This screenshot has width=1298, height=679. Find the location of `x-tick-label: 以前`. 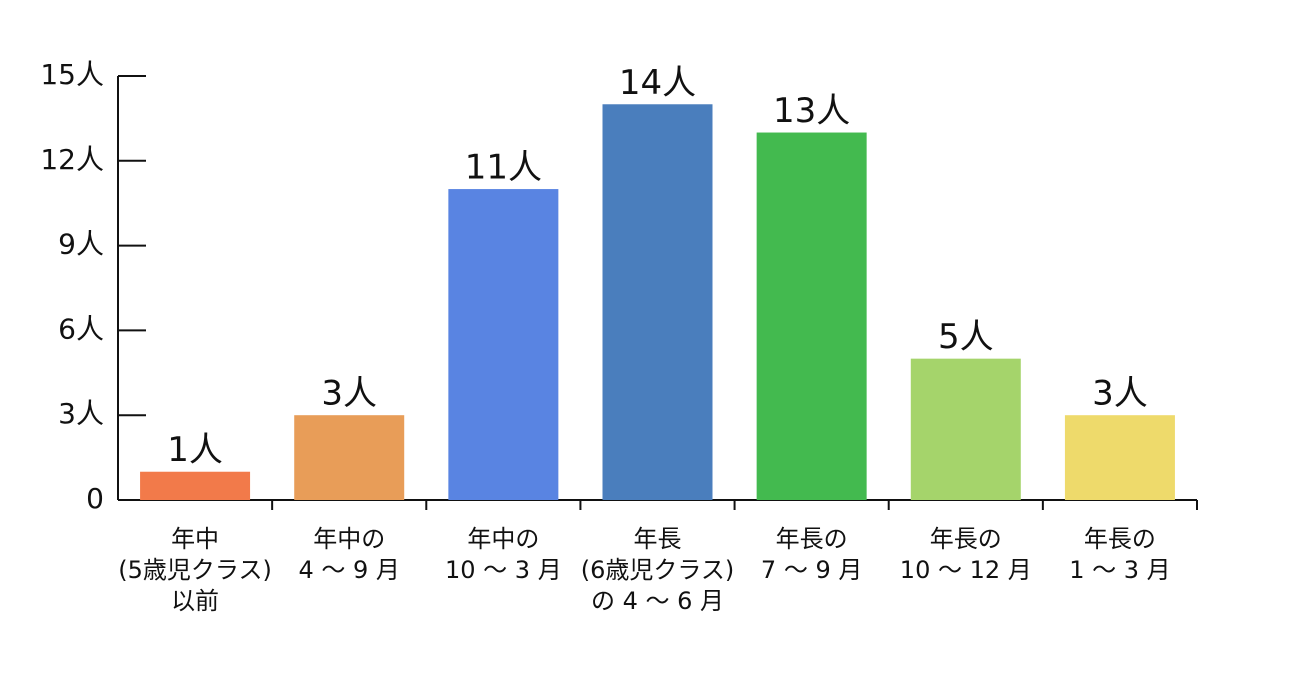

x-tick-label: 以前 is located at coordinates (195, 601).